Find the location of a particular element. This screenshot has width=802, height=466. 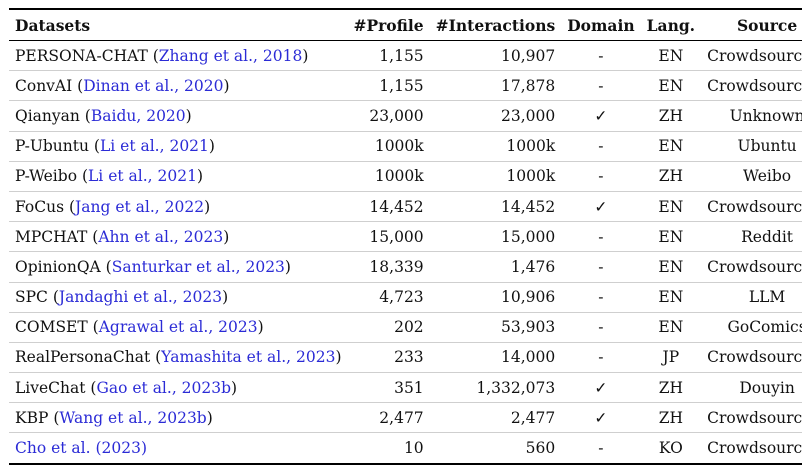

citation-link: Ahn et al., 2023 is located at coordinates (161, 236).